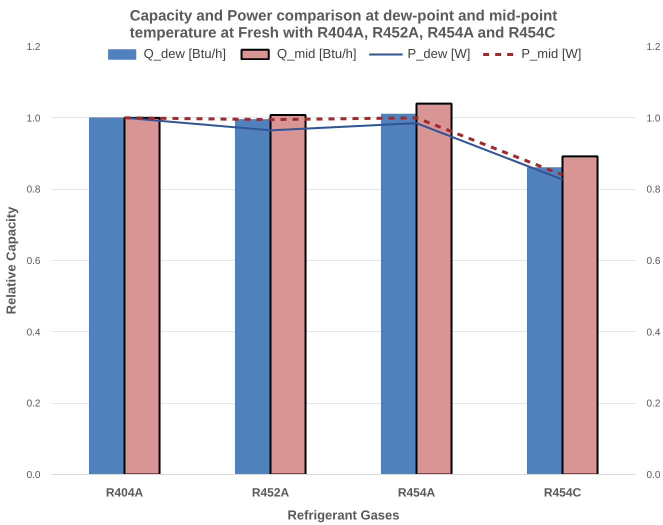 This screenshot has width=663, height=525. What do you see at coordinates (317, 53) in the screenshot?
I see `legend-label: Q_mid [Btu/h]` at bounding box center [317, 53].